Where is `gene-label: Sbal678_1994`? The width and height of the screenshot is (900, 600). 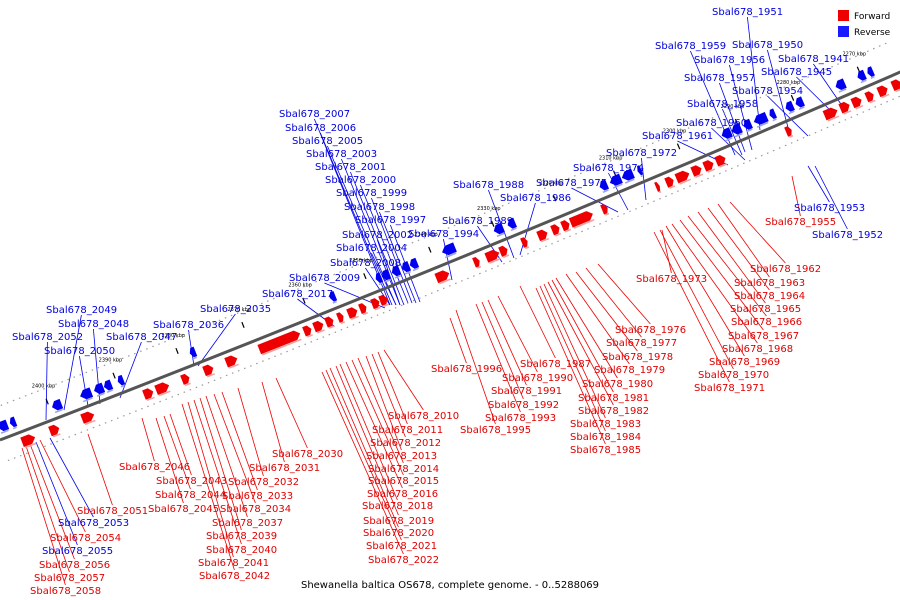
gene-label: Sbal678_1994 is located at coordinates (443, 234).